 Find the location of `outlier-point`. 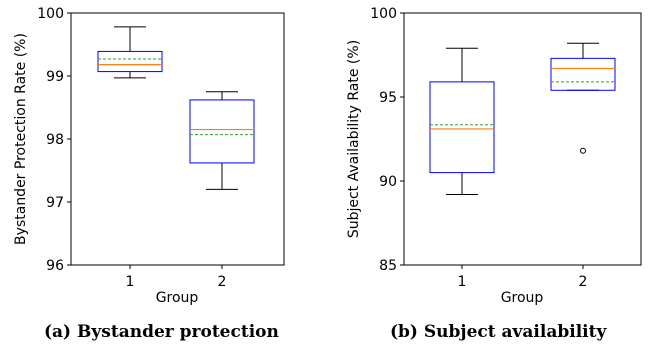

outlier-point is located at coordinates (583, 150).